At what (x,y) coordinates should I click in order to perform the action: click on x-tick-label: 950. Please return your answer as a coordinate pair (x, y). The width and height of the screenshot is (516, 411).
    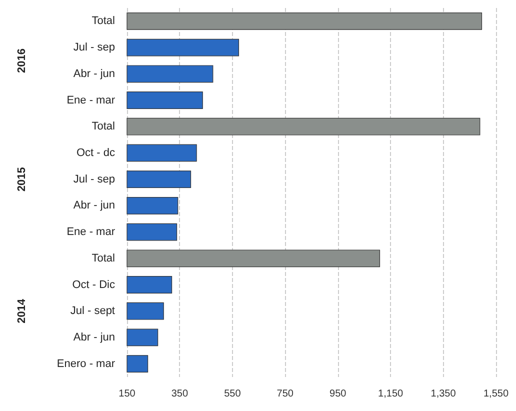
    Looking at the image, I should click on (338, 394).